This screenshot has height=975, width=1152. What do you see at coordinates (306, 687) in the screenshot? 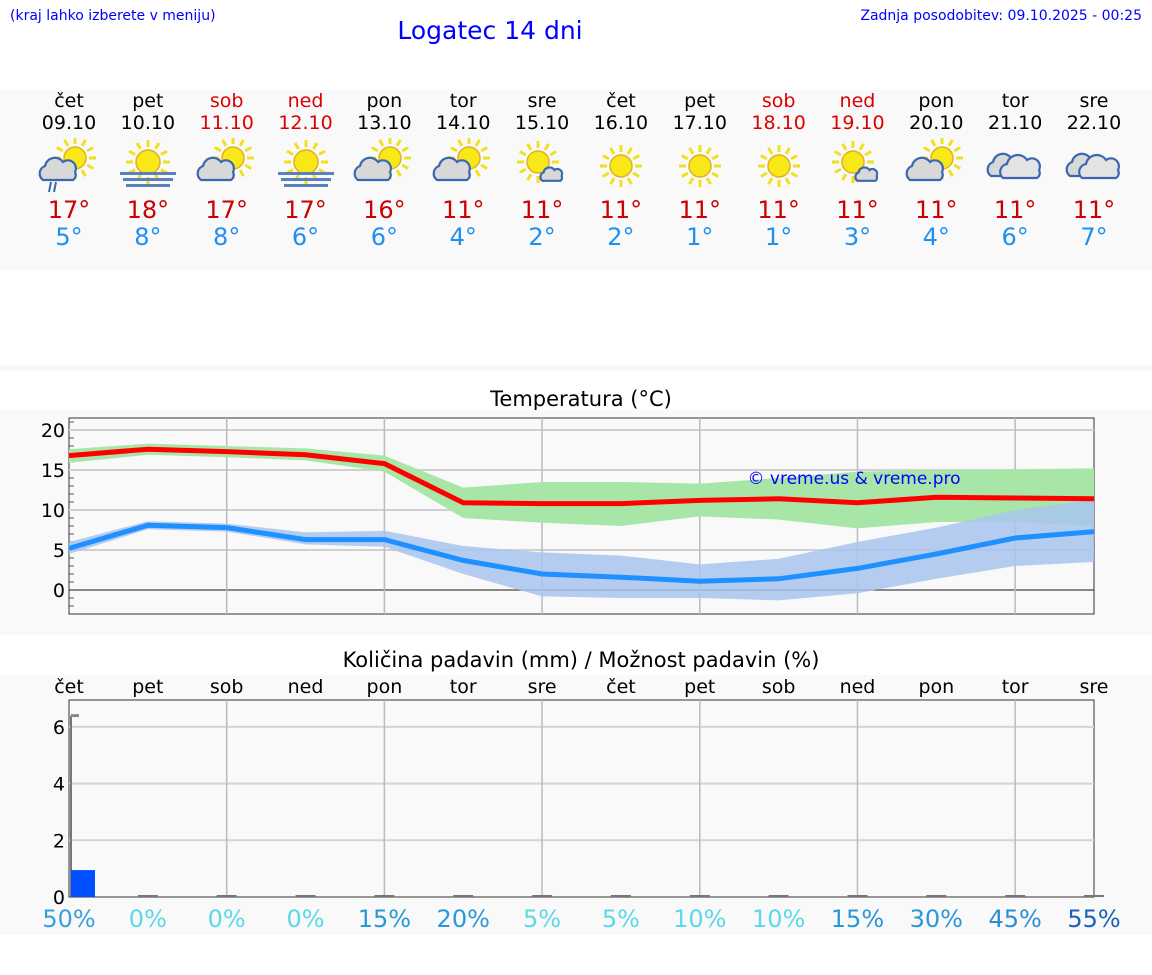
I see `x-tick-label: ned` at bounding box center [306, 687].